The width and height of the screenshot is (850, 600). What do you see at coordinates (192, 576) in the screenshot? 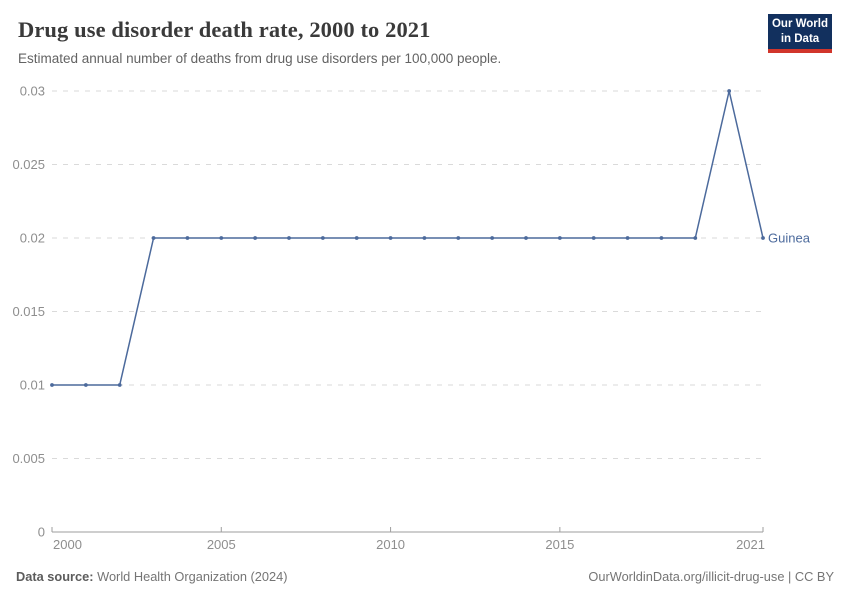
I see `data-source-value: World Health Organization (2024)` at bounding box center [192, 576].